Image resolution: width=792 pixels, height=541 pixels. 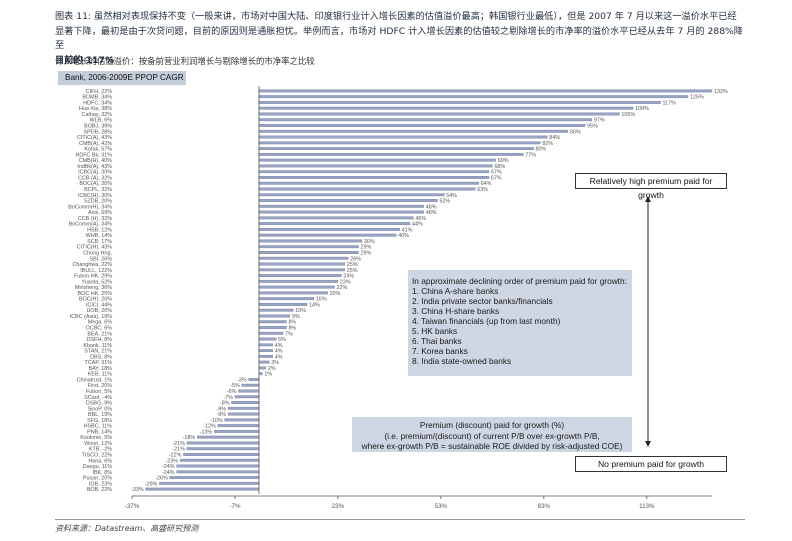 I want to click on legend-item: 8. India state-owned banks, so click(x=462, y=361).